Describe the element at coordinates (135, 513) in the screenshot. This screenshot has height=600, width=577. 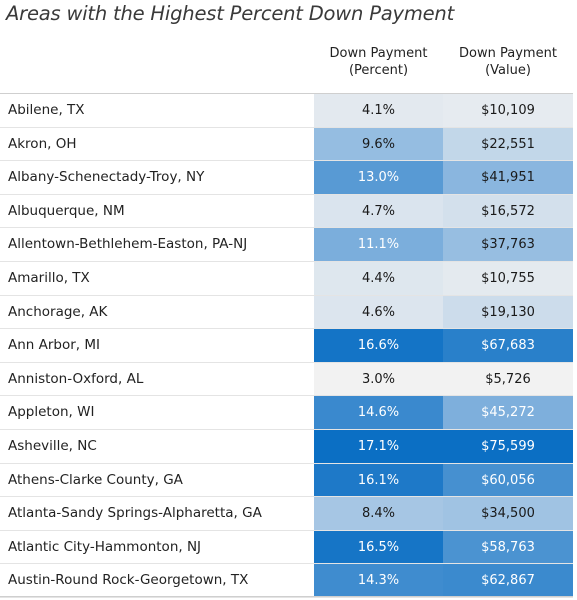
I see `area-name: Atlanta-Sandy Springs-Alpharetta, GA` at that location.